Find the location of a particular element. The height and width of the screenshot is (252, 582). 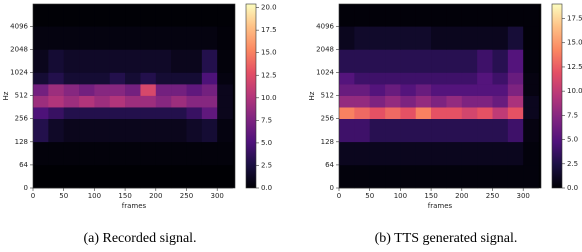

y-tick-label: 1024 is located at coordinates (325, 73).